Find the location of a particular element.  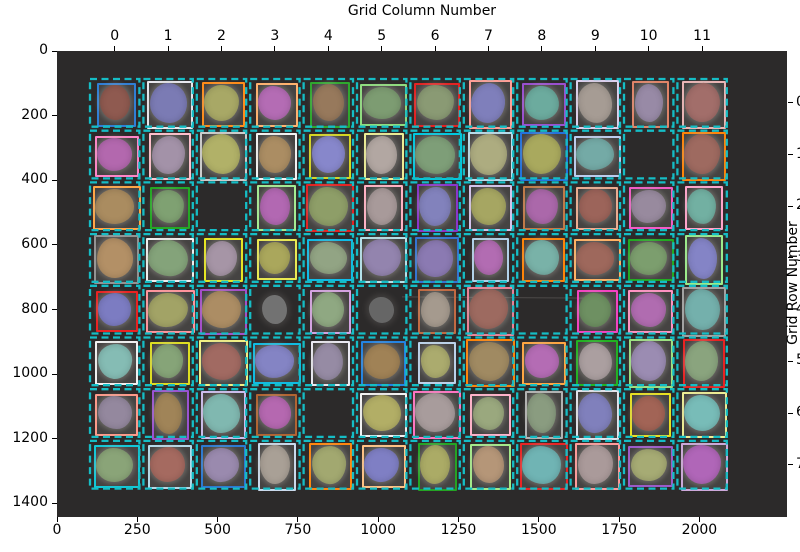

tick-label: 2 is located at coordinates (221, 36).